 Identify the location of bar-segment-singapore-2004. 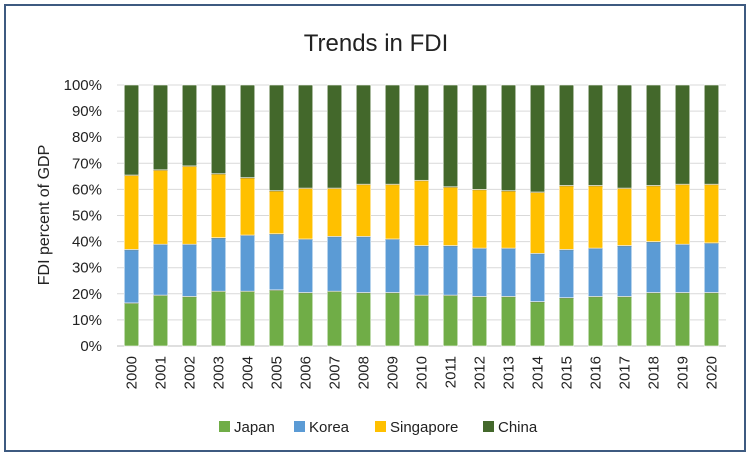
(247, 206).